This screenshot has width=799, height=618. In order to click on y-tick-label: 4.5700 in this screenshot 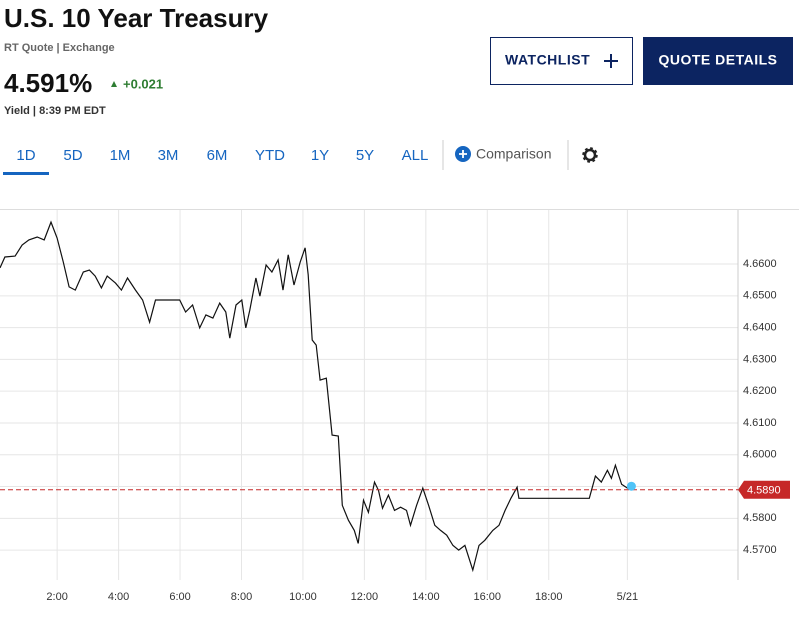, I will do `click(760, 550)`.